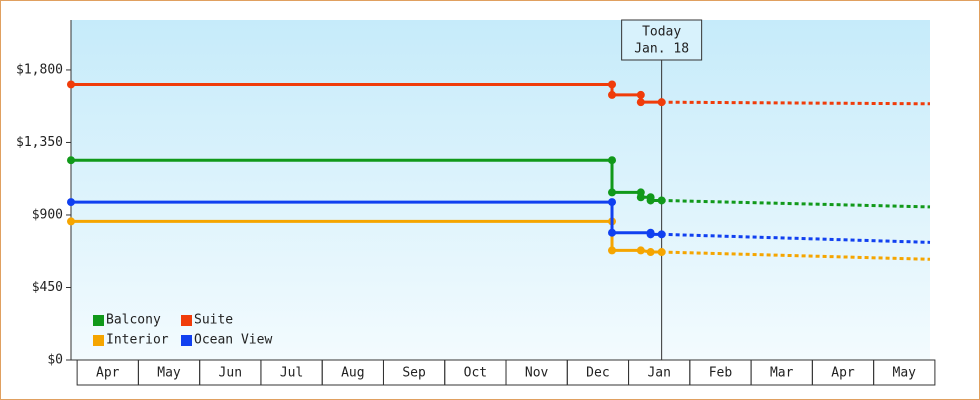 Image resolution: width=980 pixels, height=400 pixels. Describe the element at coordinates (475, 373) in the screenshot. I see `x-tick-label: Oct` at that location.